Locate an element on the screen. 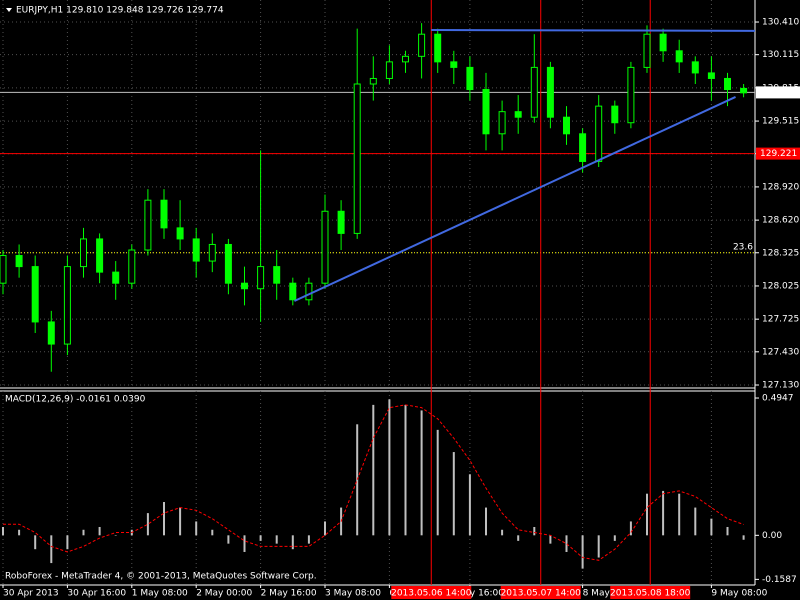  x-tick-label: 3 May 08:00 is located at coordinates (353, 594).